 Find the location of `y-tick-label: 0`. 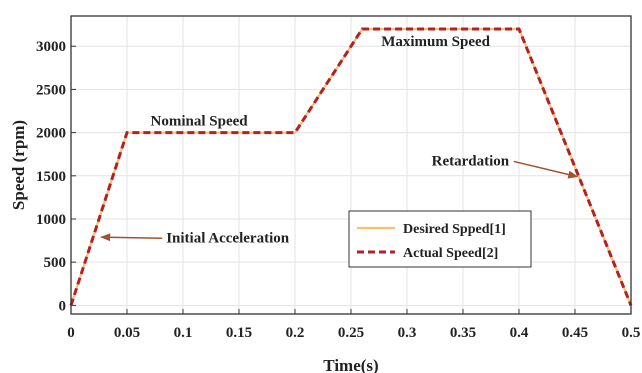

y-tick-label: 0 is located at coordinates (63, 306).